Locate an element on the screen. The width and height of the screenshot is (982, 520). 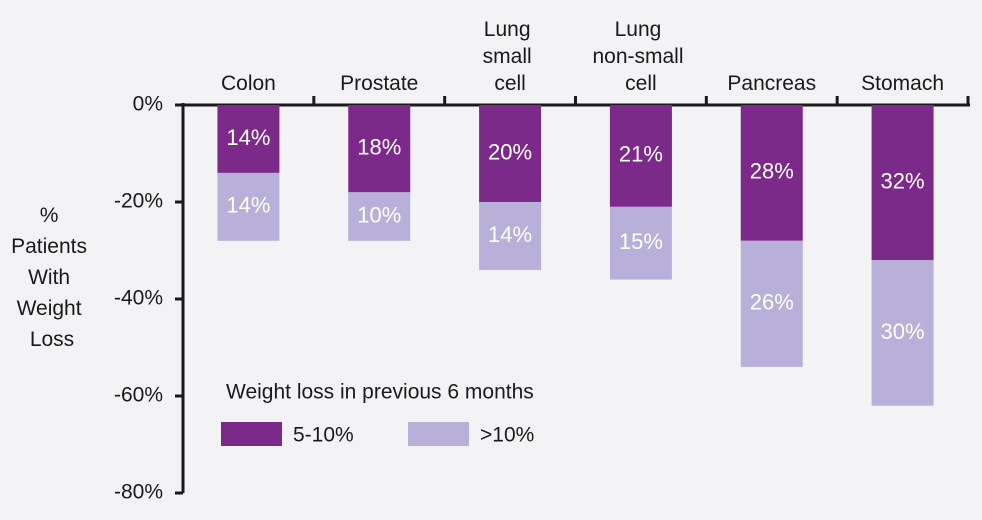
data-label: 20% is located at coordinates (510, 151).